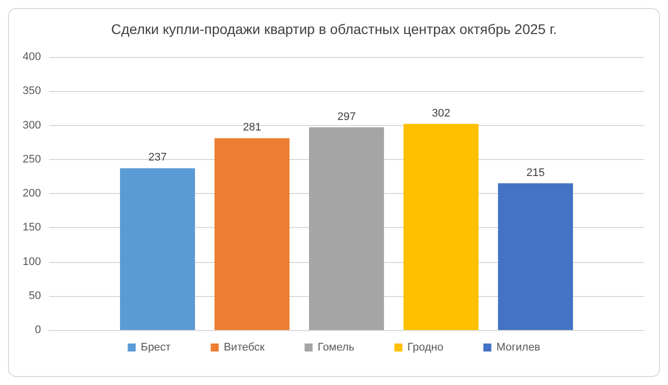 This screenshot has width=668, height=385. Describe the element at coordinates (31, 228) in the screenshot. I see `y-tick-label: 150` at that location.